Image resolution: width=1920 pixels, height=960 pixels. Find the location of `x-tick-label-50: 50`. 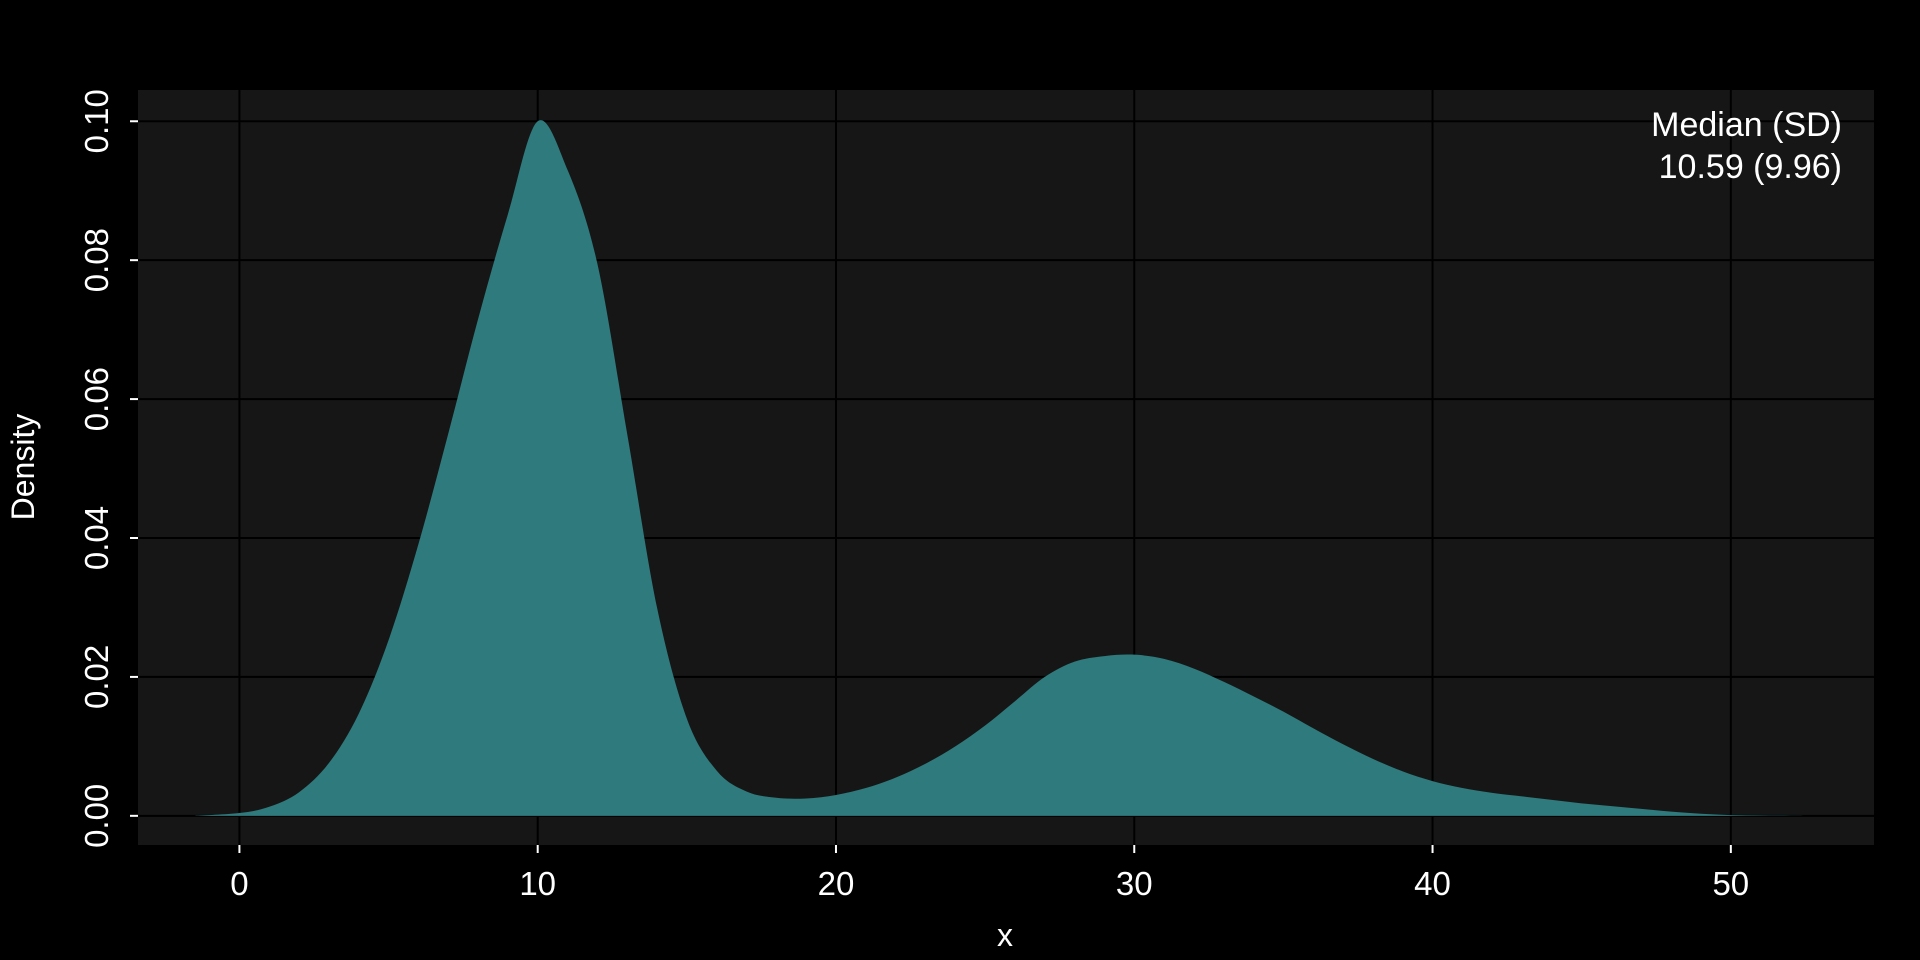

x-tick-label-50: 50 is located at coordinates (1730, 883).